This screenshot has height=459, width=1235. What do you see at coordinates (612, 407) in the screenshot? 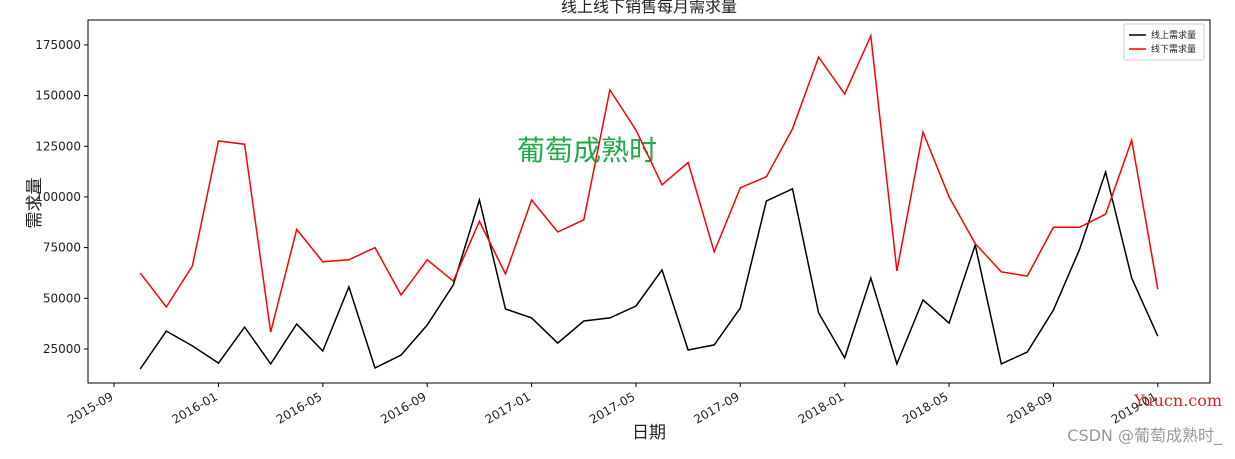
I see `x-tick-label: 2017-05` at bounding box center [612, 407].